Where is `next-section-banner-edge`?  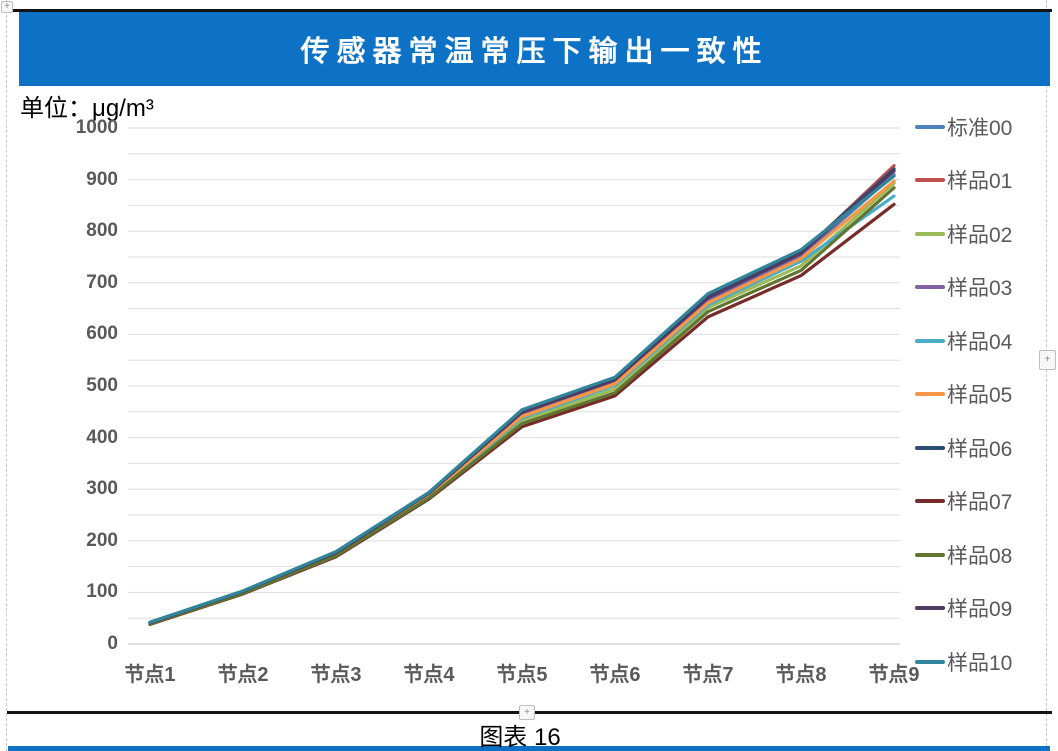
next-section-banner-edge is located at coordinates (529, 748).